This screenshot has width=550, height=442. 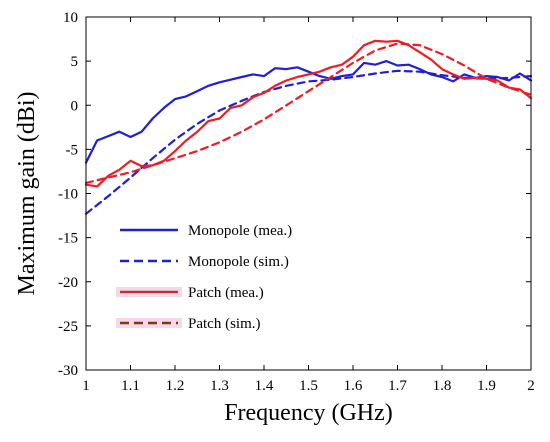 What do you see at coordinates (224, 324) in the screenshot?
I see `legend-label: Patch (sim.)` at bounding box center [224, 324].